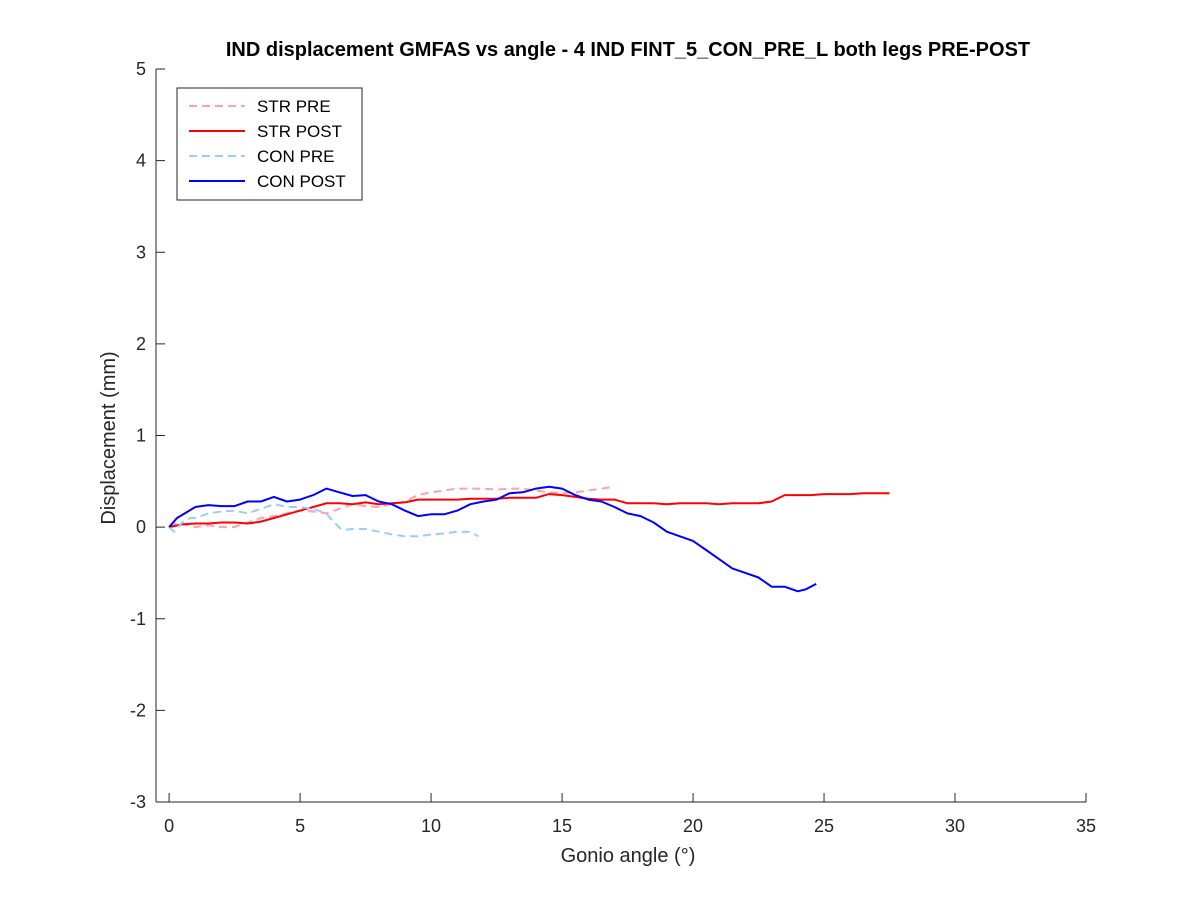 This screenshot has height=900, width=1200. I want to click on series-line-str-pre, so click(391, 507).